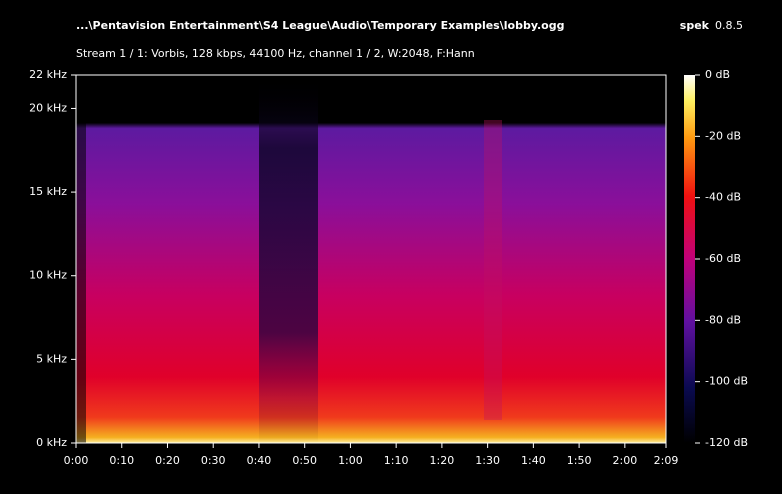 Image resolution: width=782 pixels, height=494 pixels. Describe the element at coordinates (48, 191) in the screenshot. I see `y-tick-label: 15 kHz` at that location.